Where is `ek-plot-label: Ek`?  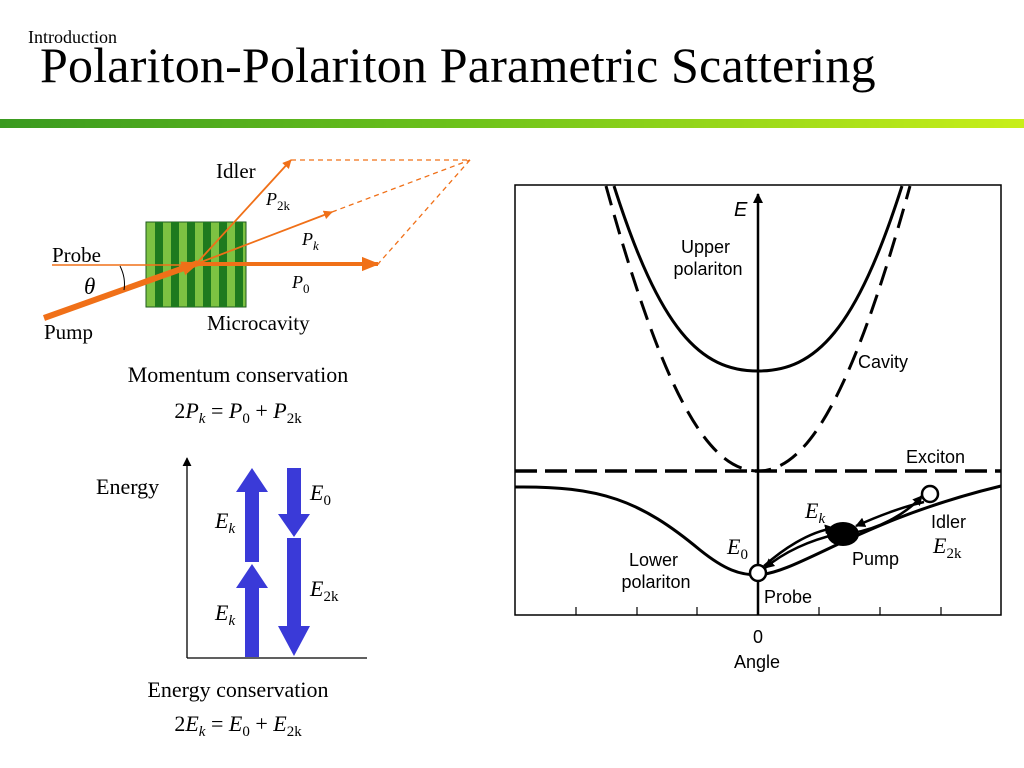 ek-plot-label: Ek is located at coordinates (814, 512).